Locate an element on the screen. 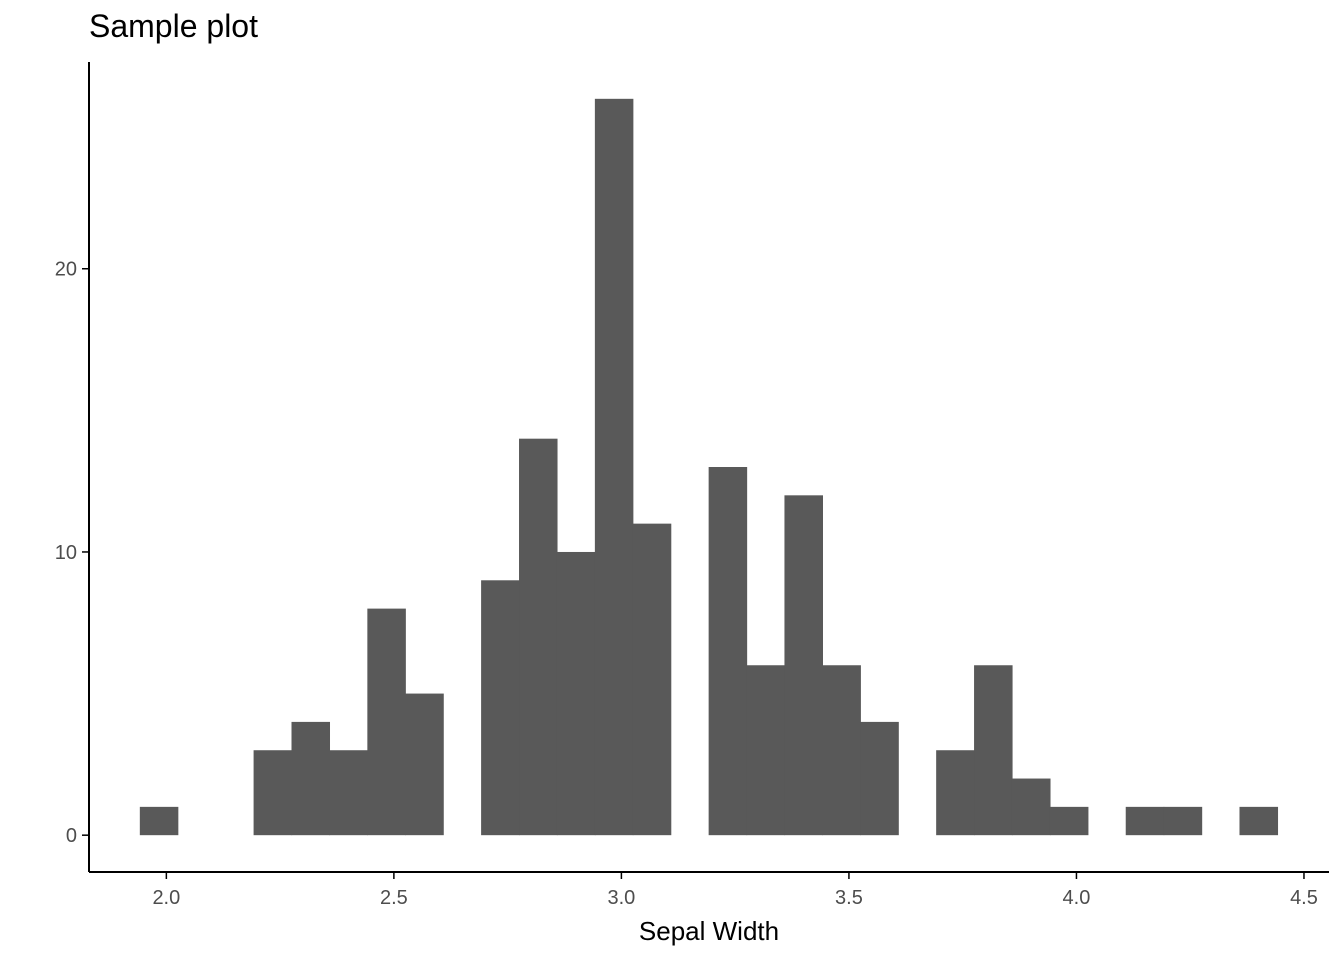  x-tick-label-0: 2.0 is located at coordinates (166, 898).